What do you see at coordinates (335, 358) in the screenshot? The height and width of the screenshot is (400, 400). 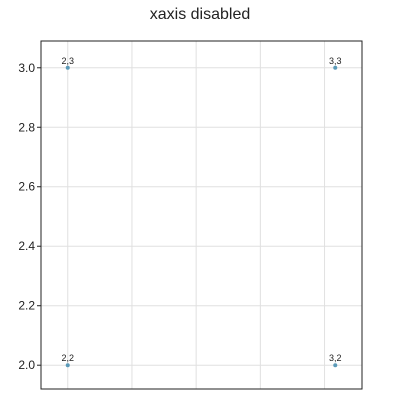 I see `data-label: 3,2` at bounding box center [335, 358].